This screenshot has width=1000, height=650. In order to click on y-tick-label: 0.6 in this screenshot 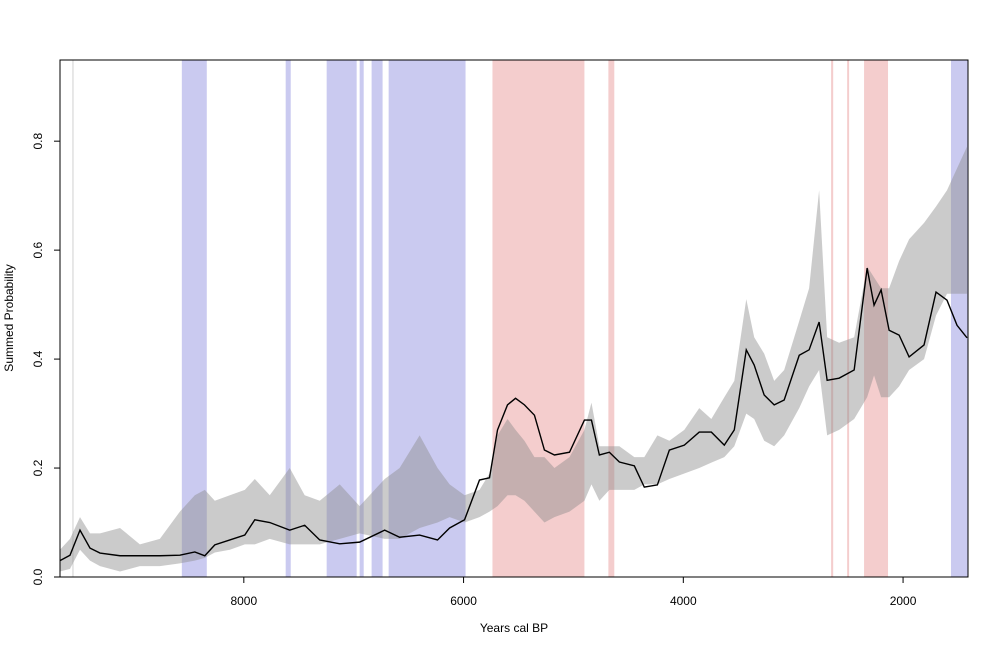, I will do `click(38, 249)`.